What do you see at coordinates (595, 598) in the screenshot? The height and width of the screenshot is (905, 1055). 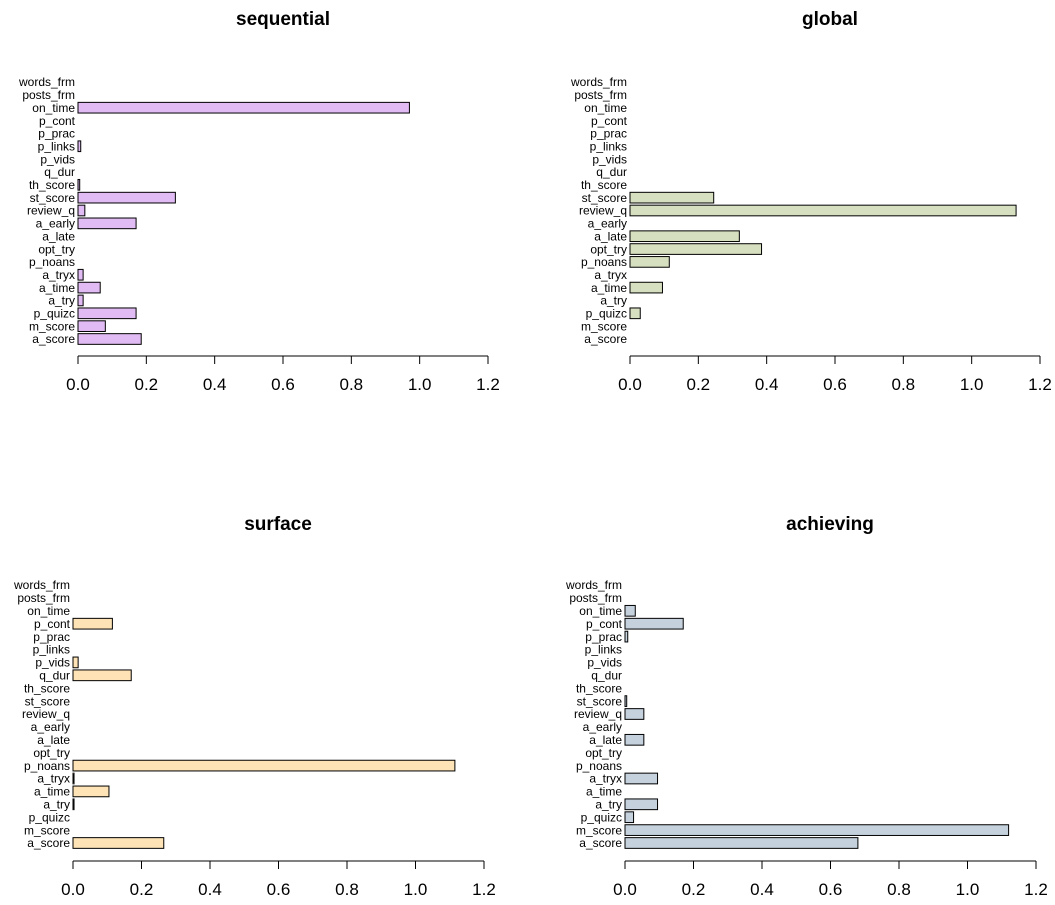 I see `category-label: posts_frm` at bounding box center [595, 598].